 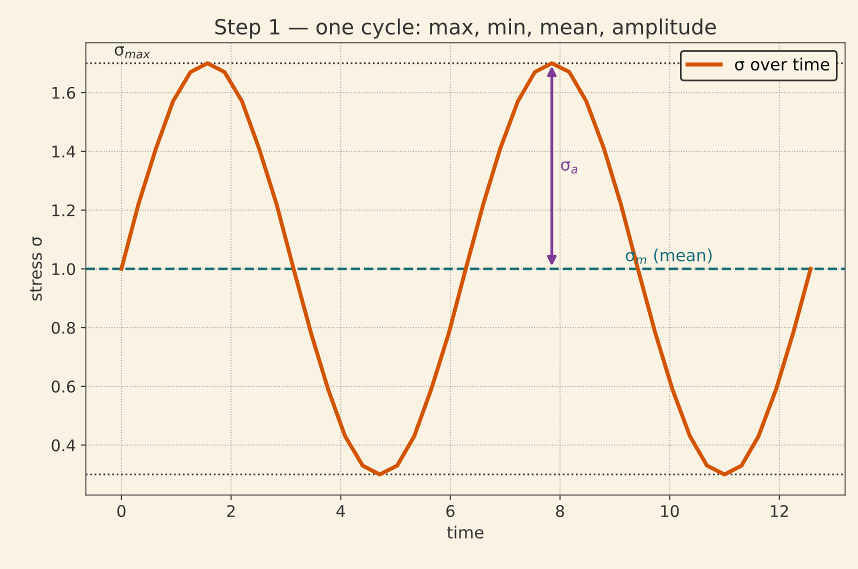 What do you see at coordinates (450, 511) in the screenshot?
I see `x-tick-label: 6` at bounding box center [450, 511].